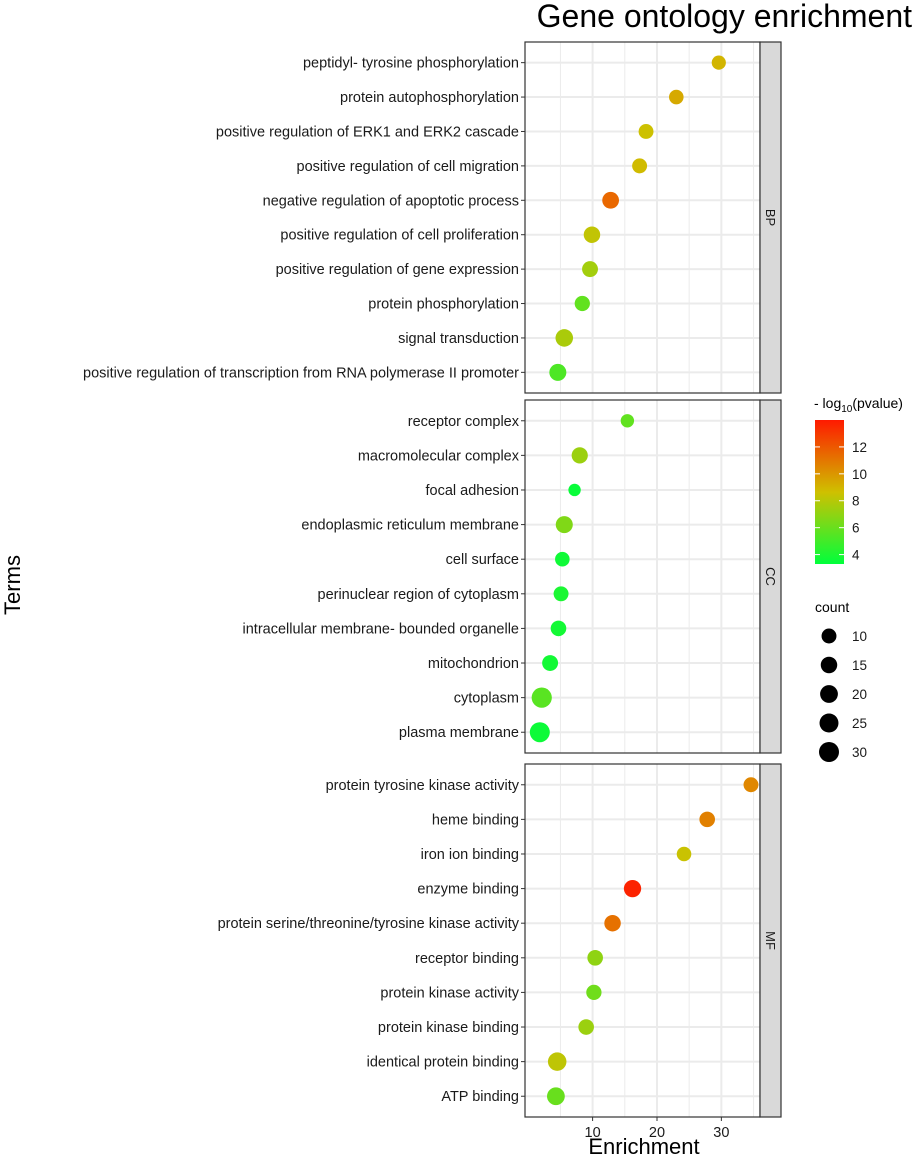  Describe the element at coordinates (595, 958) in the screenshot. I see `data-point: receptor binding` at that location.